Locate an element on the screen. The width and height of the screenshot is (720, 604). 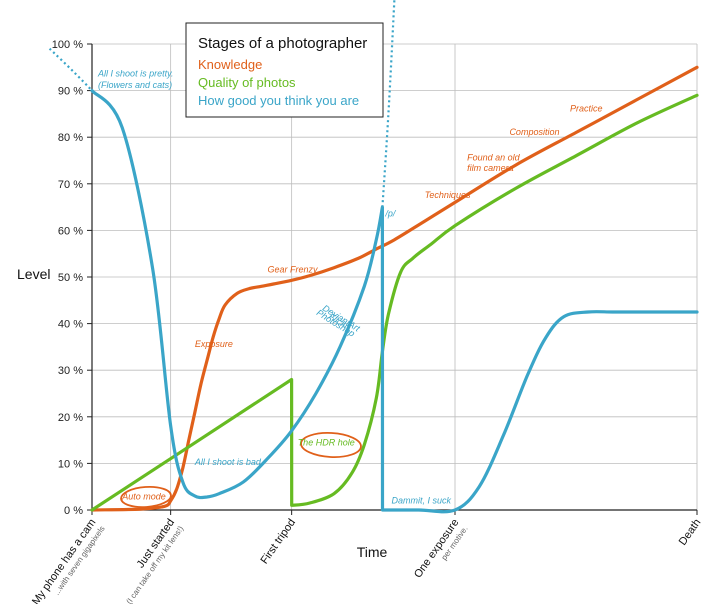
y-tick-label: 10 % is located at coordinates (70, 464).